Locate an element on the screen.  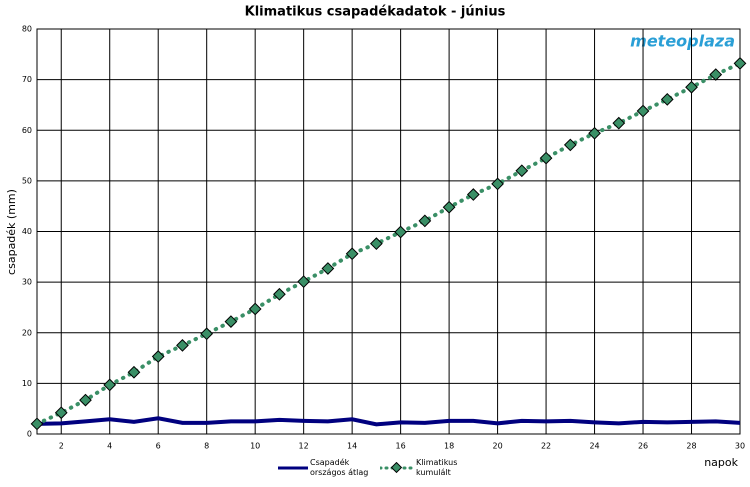
x-tick-label: 26 is located at coordinates (643, 446).